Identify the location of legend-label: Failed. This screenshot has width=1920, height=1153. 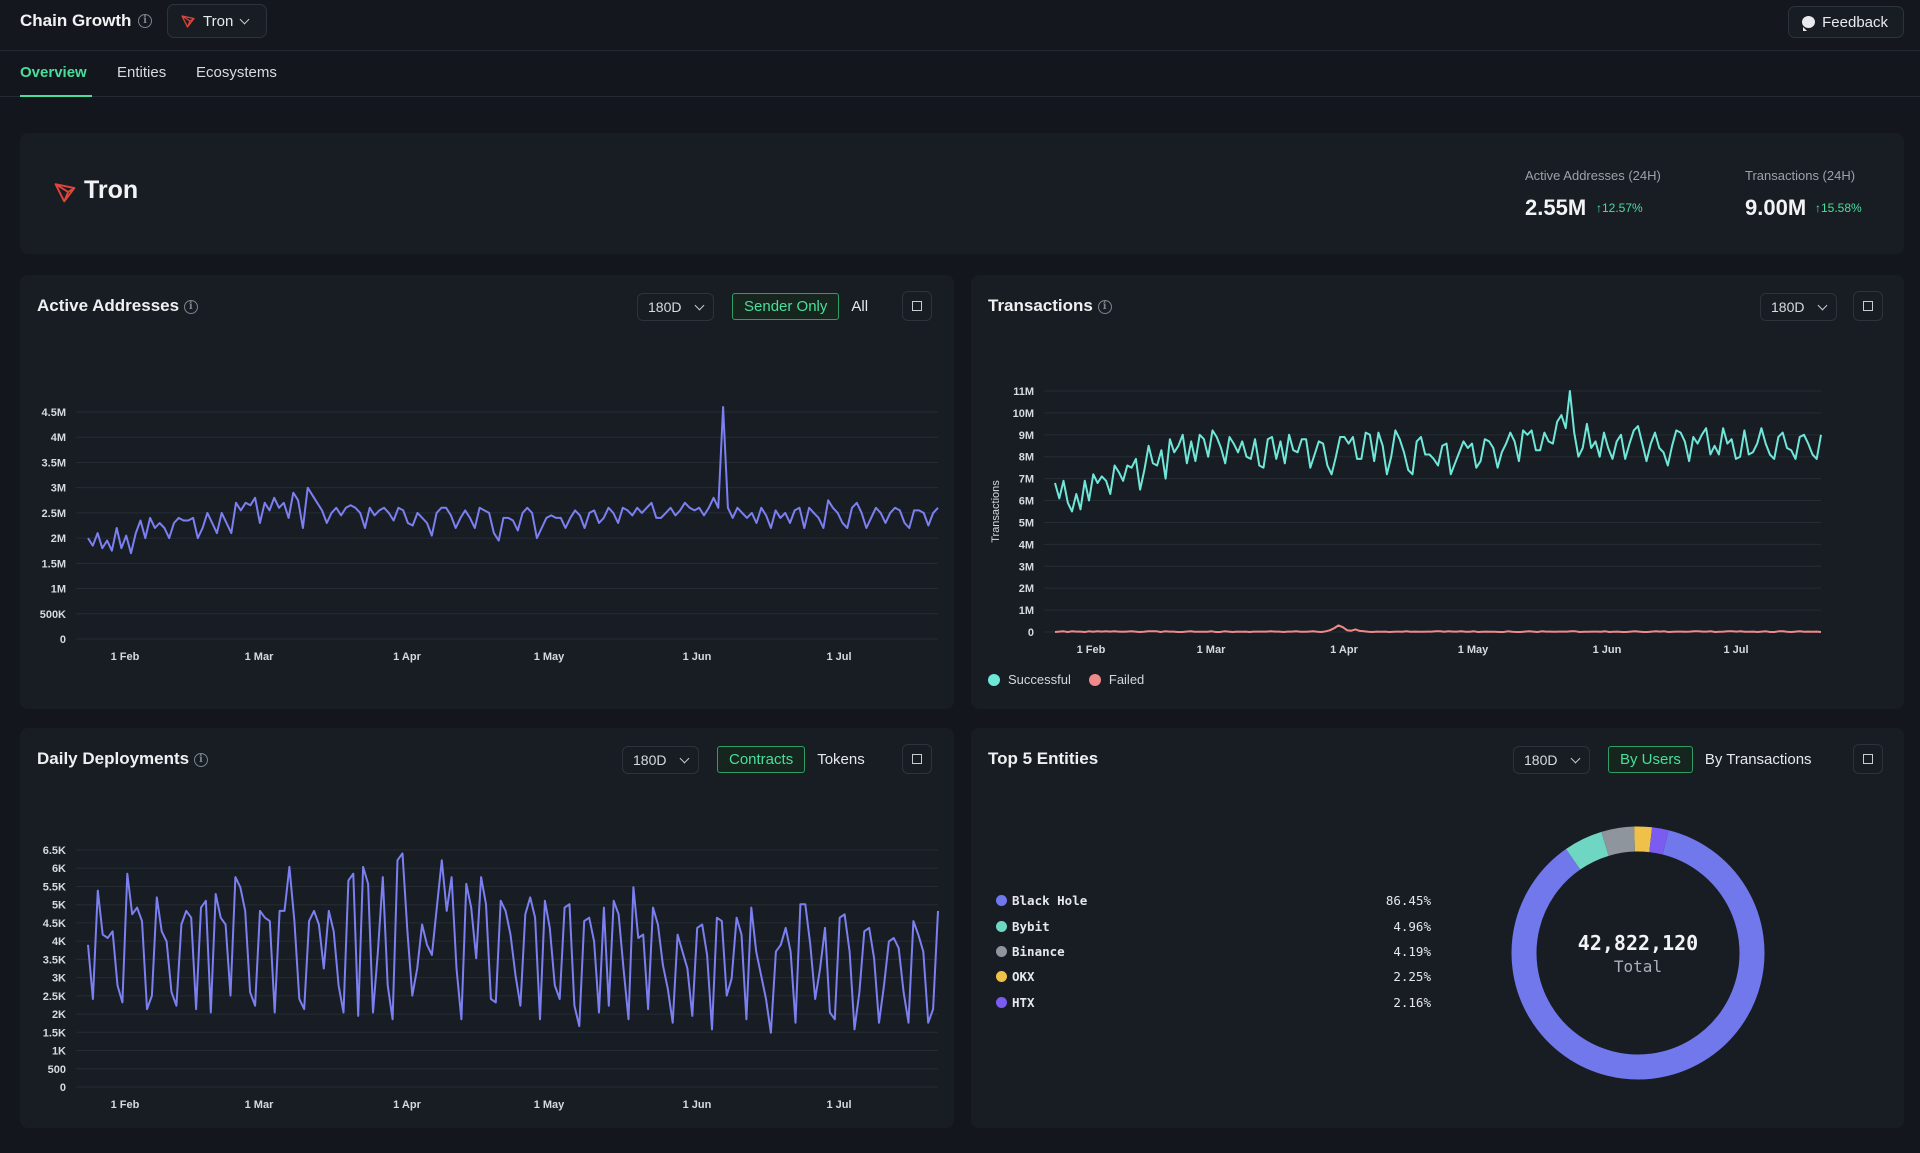
(1126, 679).